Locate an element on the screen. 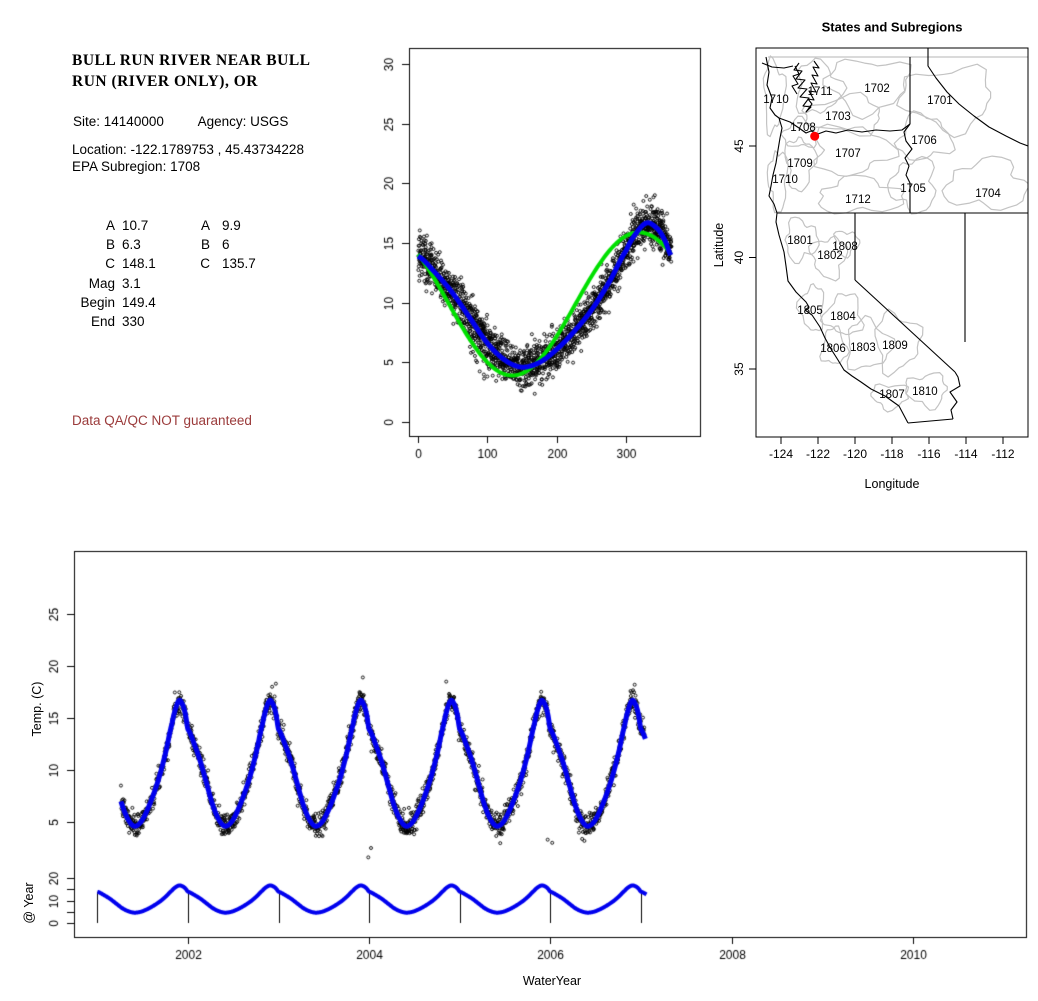 The height and width of the screenshot is (1001, 1038). map-title: States and Subregions is located at coordinates (892, 27).